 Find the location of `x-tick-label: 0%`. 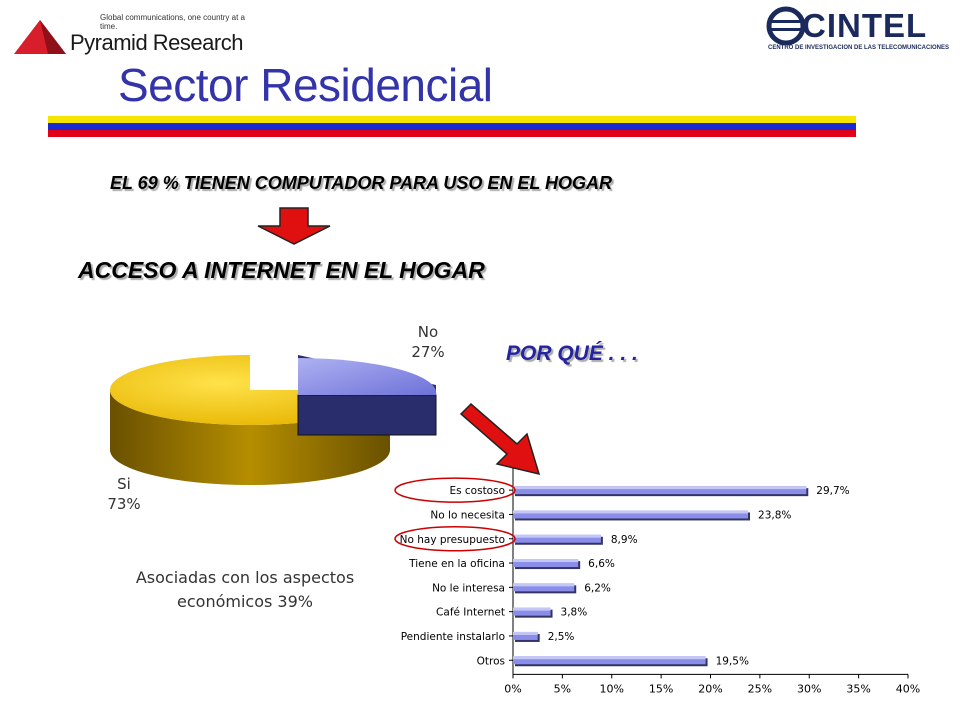

x-tick-label: 0% is located at coordinates (512, 688).